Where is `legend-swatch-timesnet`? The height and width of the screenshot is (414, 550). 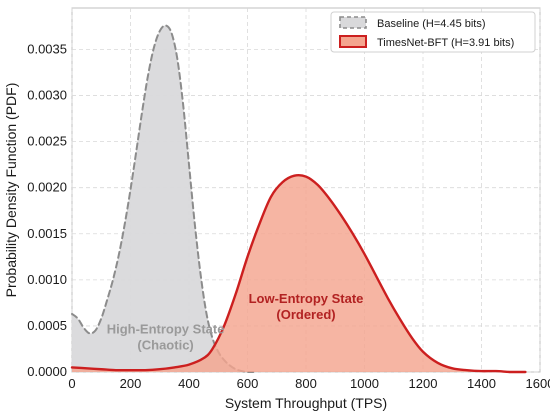 legend-swatch-timesnet is located at coordinates (353, 41).